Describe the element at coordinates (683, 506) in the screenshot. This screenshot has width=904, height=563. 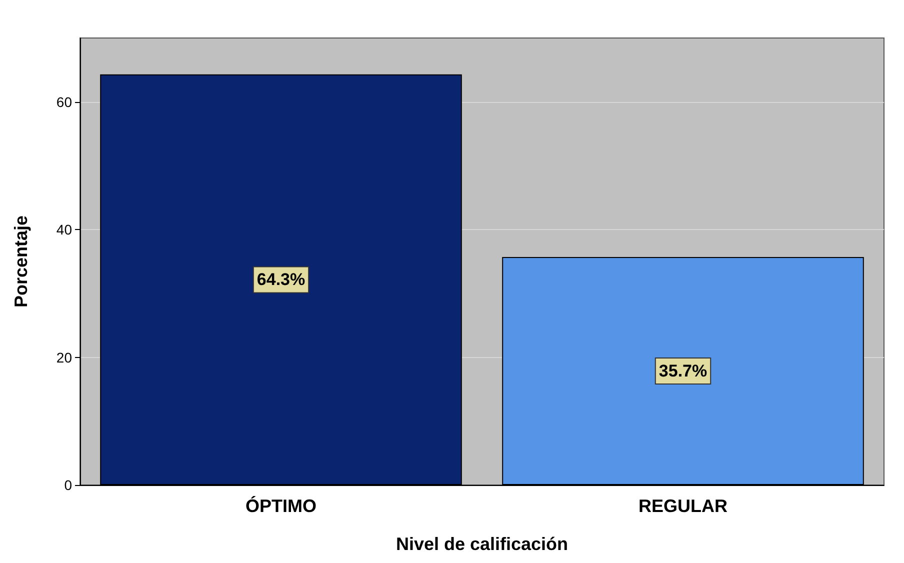
I see `x-tick-label: REGULAR` at that location.